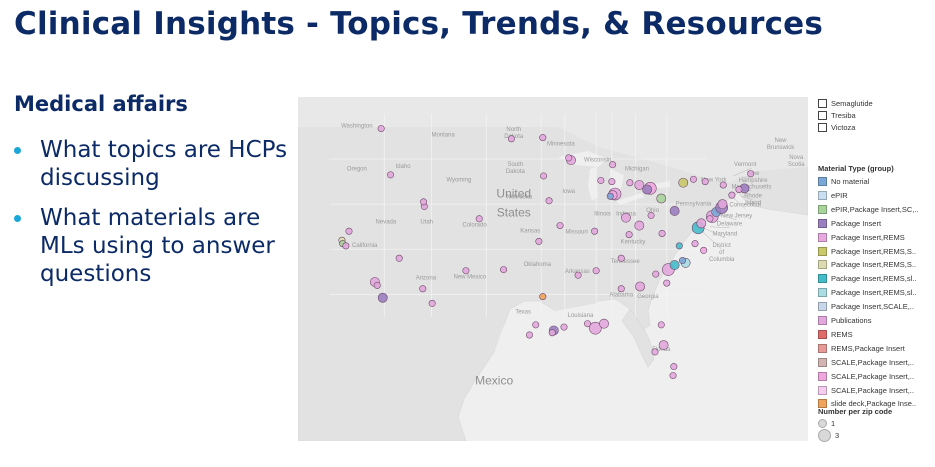 The height and width of the screenshot is (467, 935). What do you see at coordinates (843, 181) in the screenshot?
I see `legend-item: No material` at bounding box center [843, 181].